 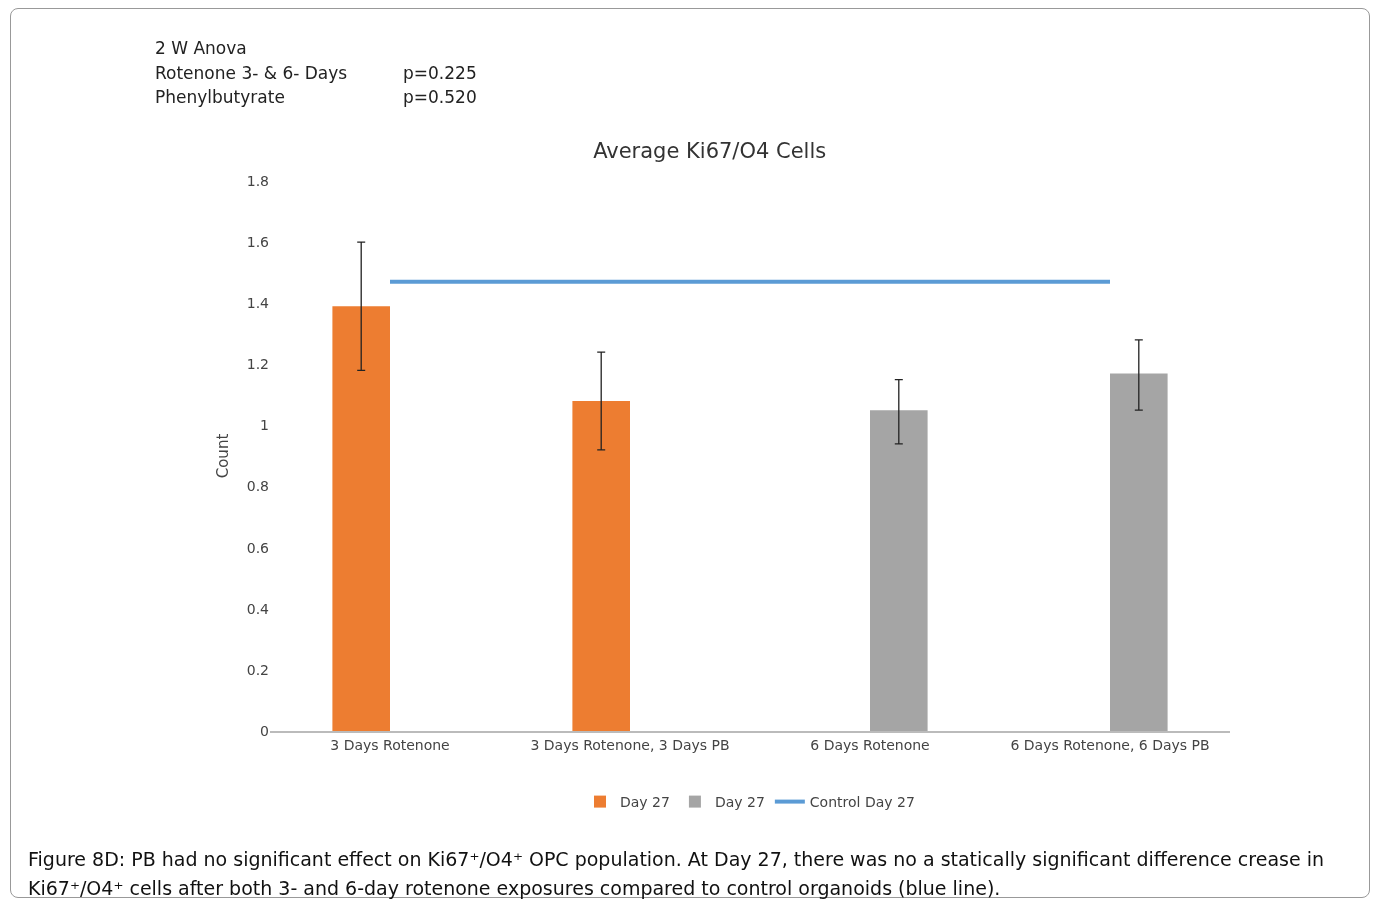 What do you see at coordinates (264, 730) in the screenshot?
I see `y-tick-label: 0` at bounding box center [264, 730].